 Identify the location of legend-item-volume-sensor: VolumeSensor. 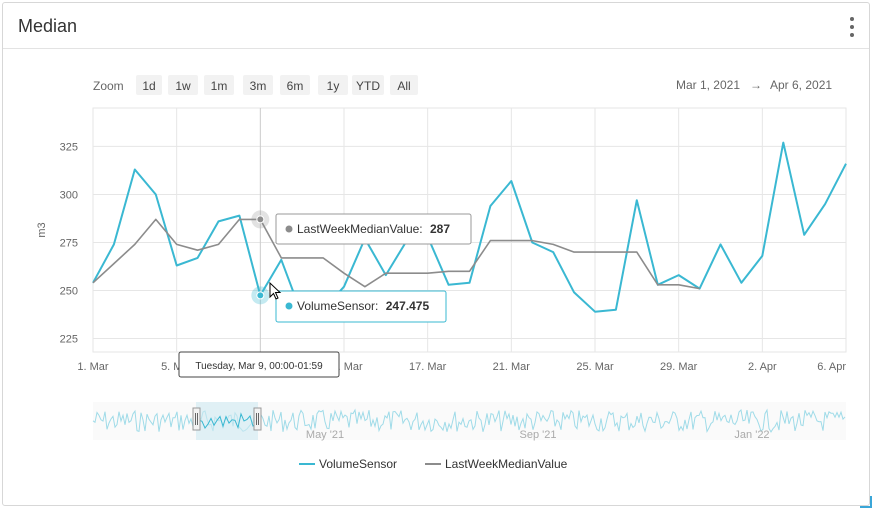
(348, 464).